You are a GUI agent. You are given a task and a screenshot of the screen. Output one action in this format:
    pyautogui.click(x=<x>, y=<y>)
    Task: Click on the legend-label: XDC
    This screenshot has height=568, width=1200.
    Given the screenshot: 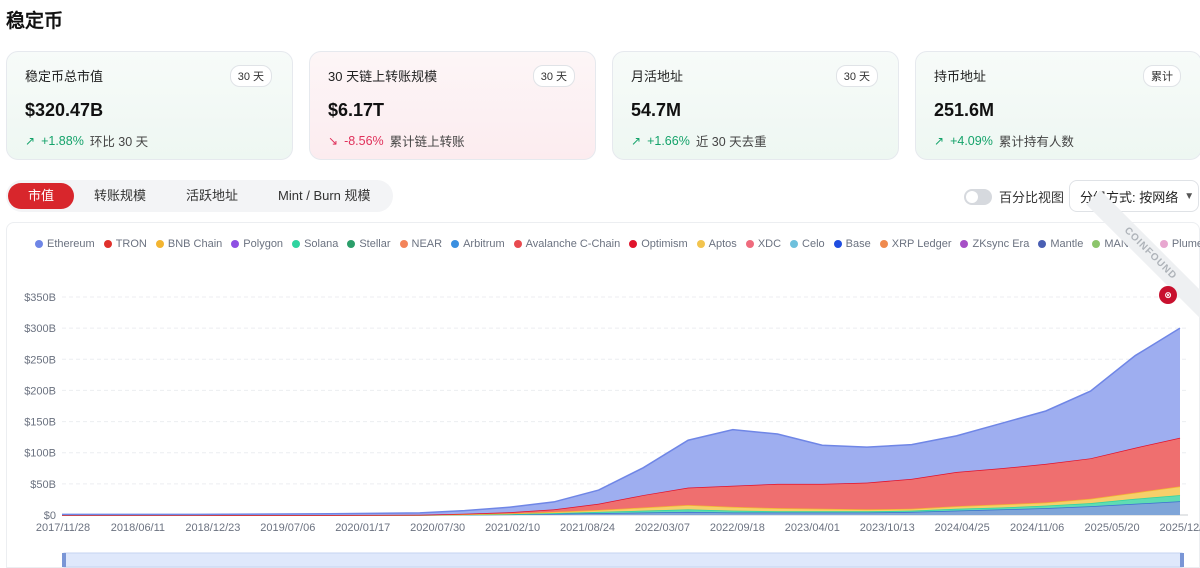 What is the action you would take?
    pyautogui.click(x=769, y=244)
    